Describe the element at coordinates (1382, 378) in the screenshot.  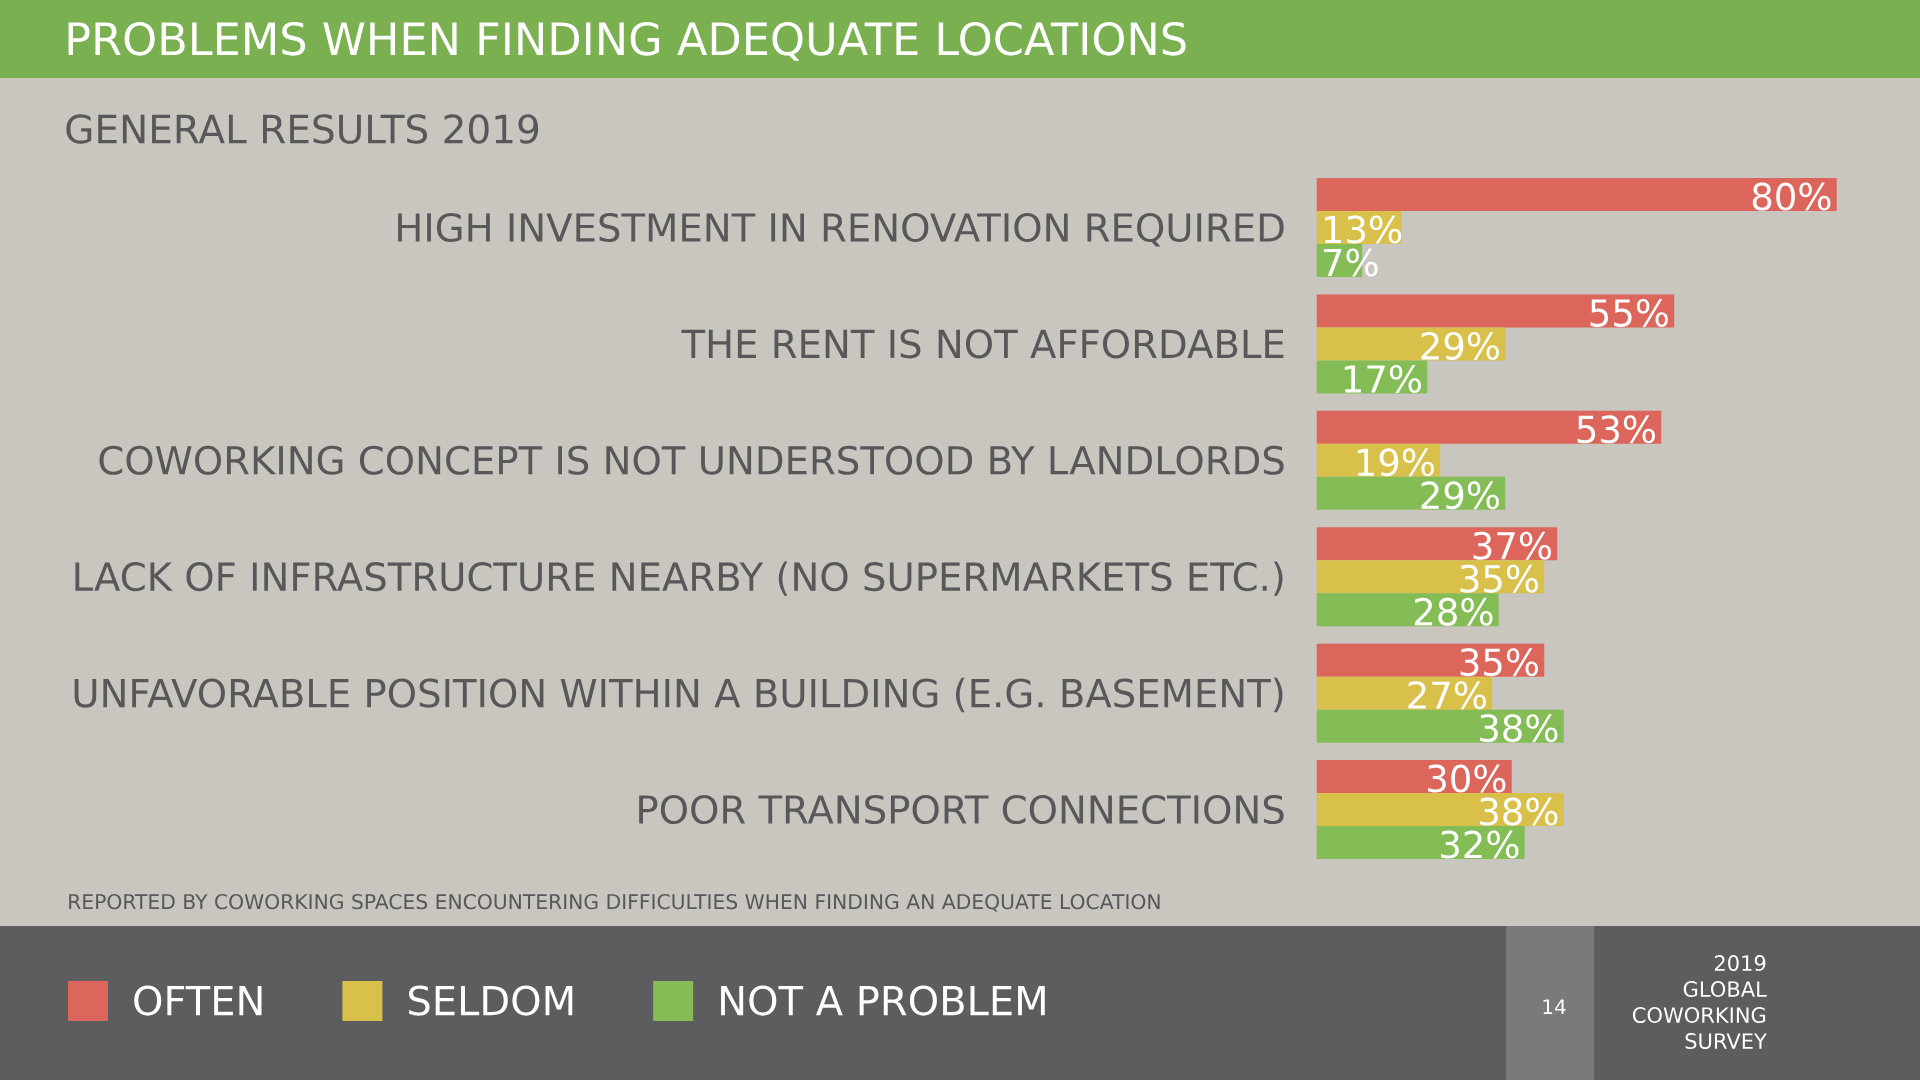
I see `data-label: 17%` at that location.